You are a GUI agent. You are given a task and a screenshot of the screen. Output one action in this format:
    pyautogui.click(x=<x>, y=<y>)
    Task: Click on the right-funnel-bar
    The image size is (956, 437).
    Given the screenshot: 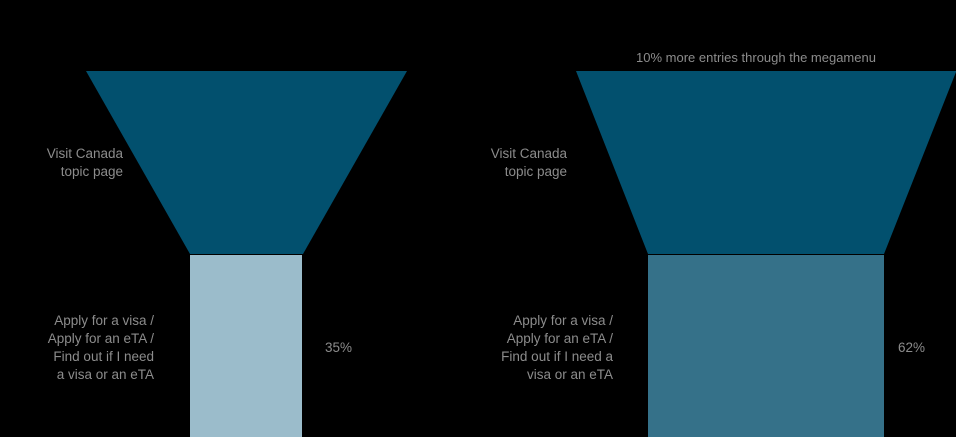 What is the action you would take?
    pyautogui.click(x=766, y=346)
    